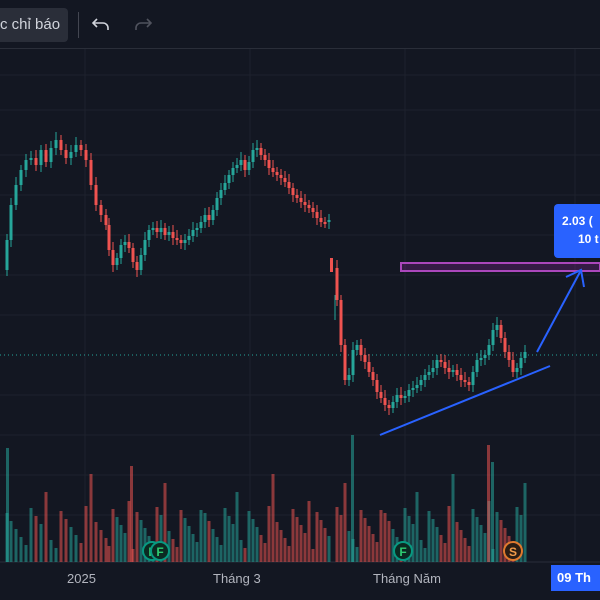 This screenshot has height=600, width=600. Describe the element at coordinates (588, 239) in the screenshot. I see `price-target-line2: 10 t` at that location.